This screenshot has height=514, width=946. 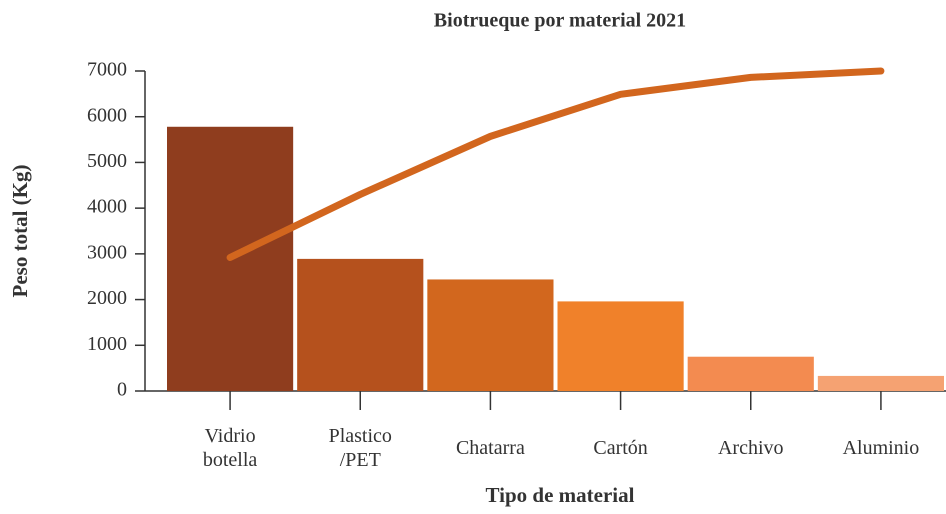 What do you see at coordinates (750, 448) in the screenshot?
I see `x-tick-label: Archivo` at bounding box center [750, 448].